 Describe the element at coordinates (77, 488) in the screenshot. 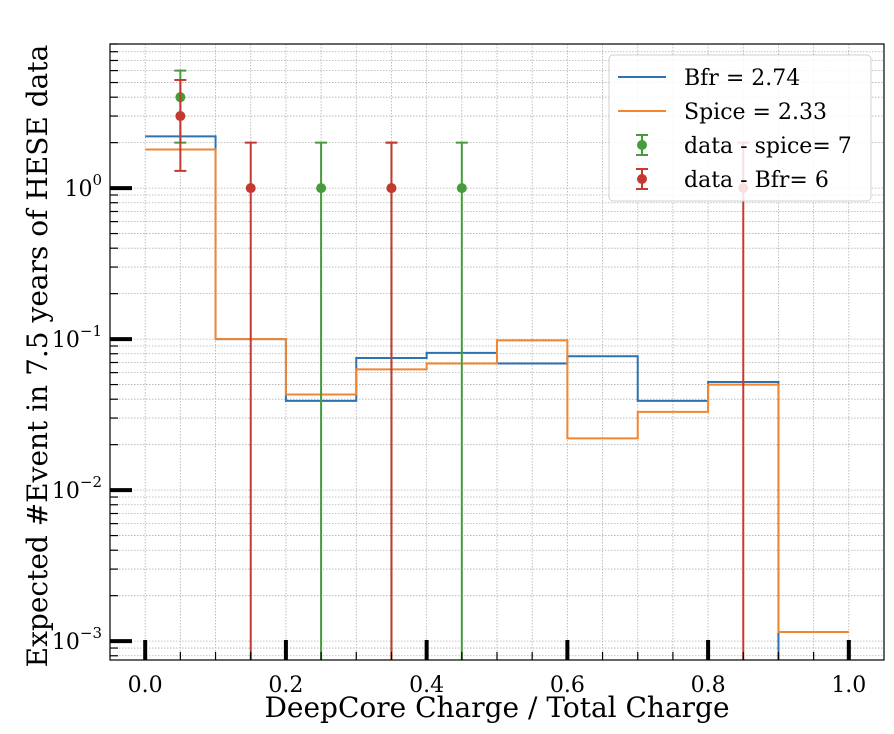

I see `y-tick-label: 10⁻²` at that location.